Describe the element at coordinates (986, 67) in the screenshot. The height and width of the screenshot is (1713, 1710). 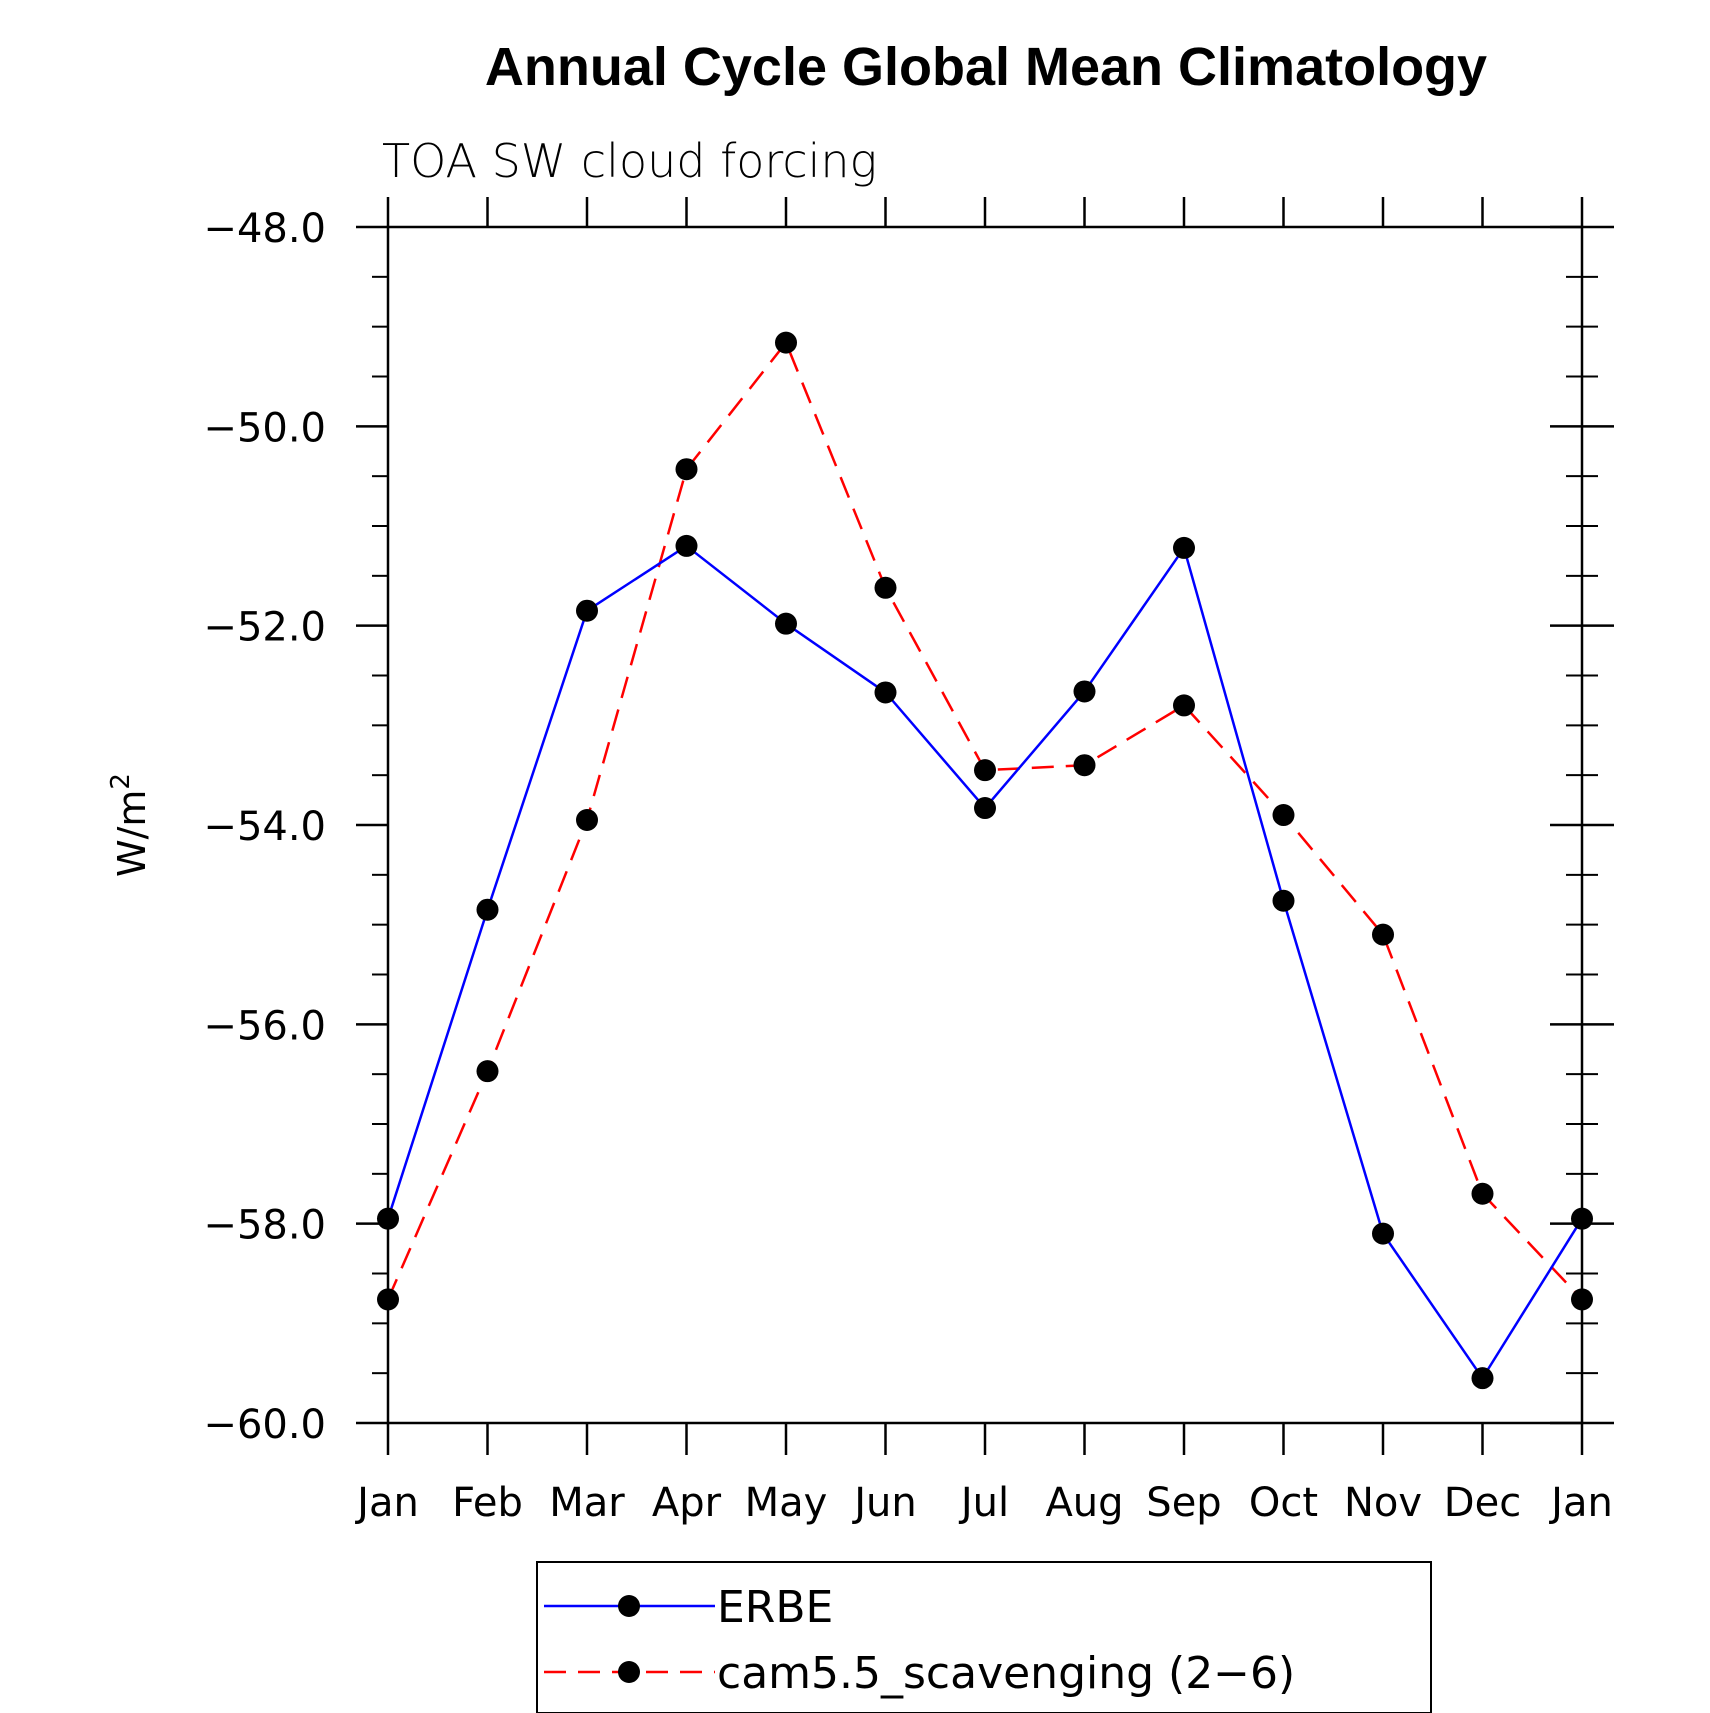
I see `chart-title: Annual Cycle Global Mean Climatology` at that location.